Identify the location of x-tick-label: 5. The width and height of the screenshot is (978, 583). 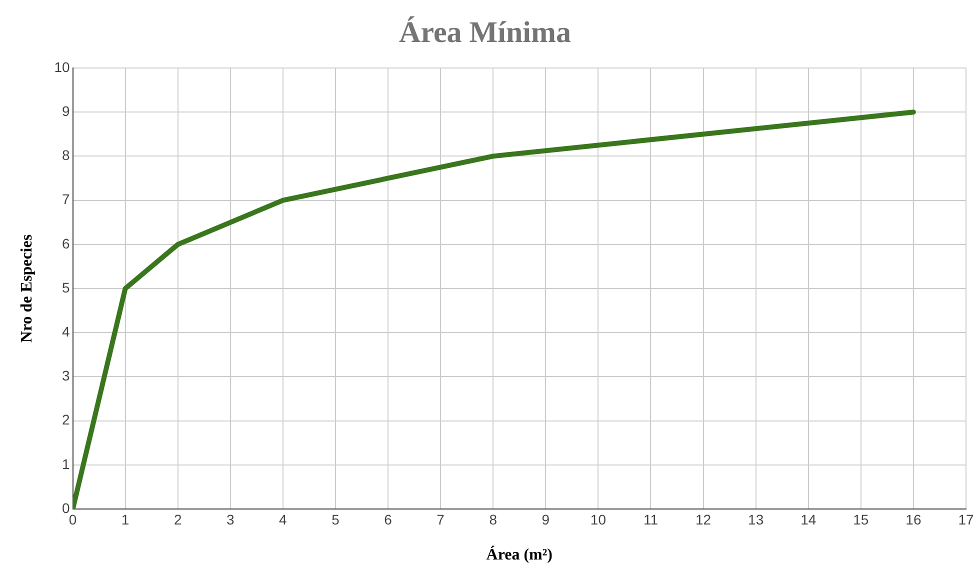
(336, 519).